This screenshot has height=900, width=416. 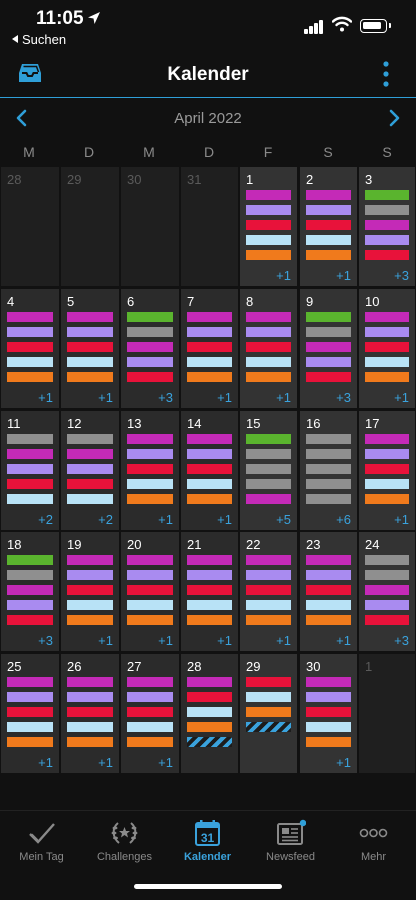 I want to click on day-number: 19, so click(x=74, y=544).